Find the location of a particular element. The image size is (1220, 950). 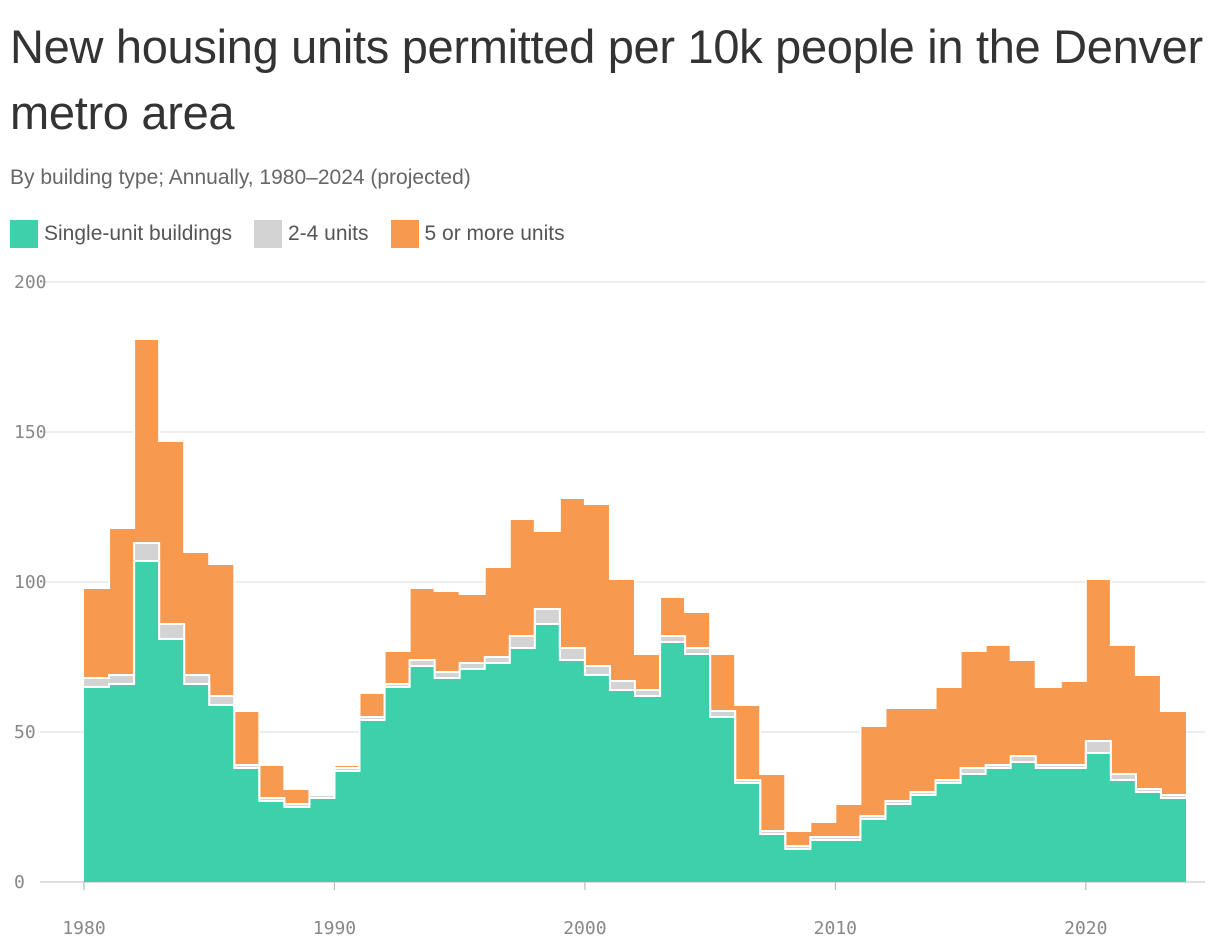

legend-item-5-plus-units: 5 or more units is located at coordinates (477, 234).